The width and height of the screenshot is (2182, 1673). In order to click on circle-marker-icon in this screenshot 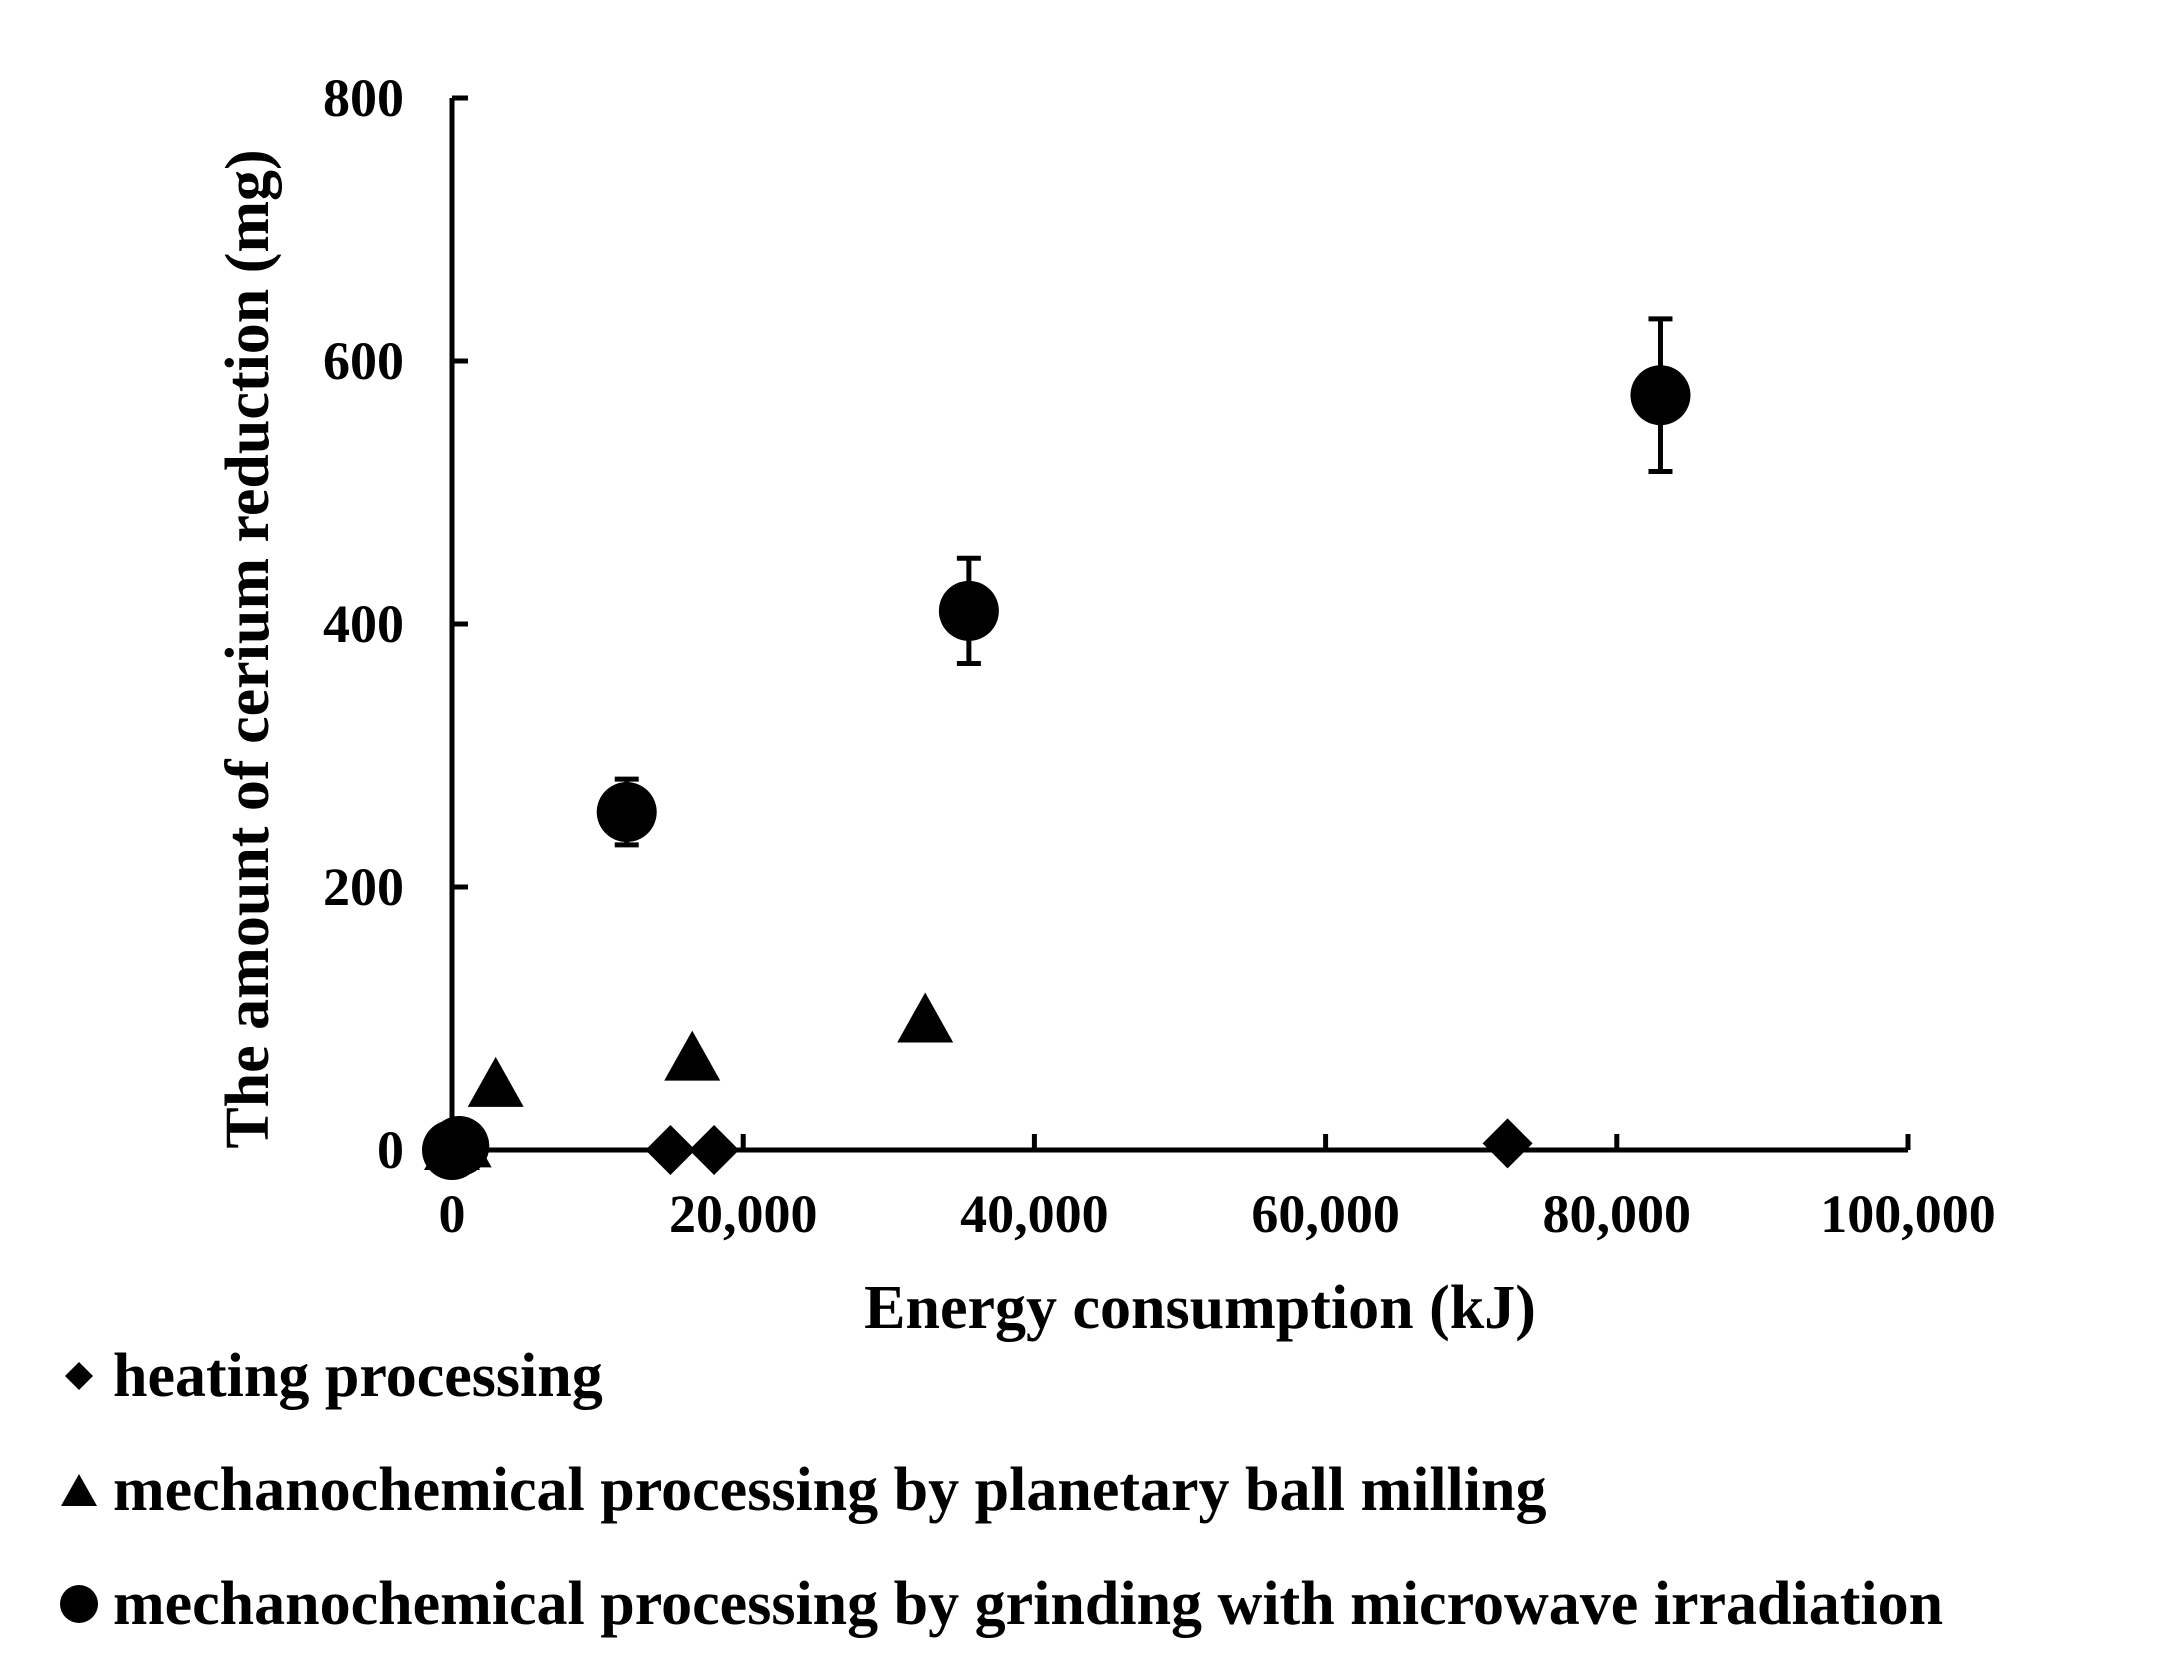, I will do `click(79, 1604)`.